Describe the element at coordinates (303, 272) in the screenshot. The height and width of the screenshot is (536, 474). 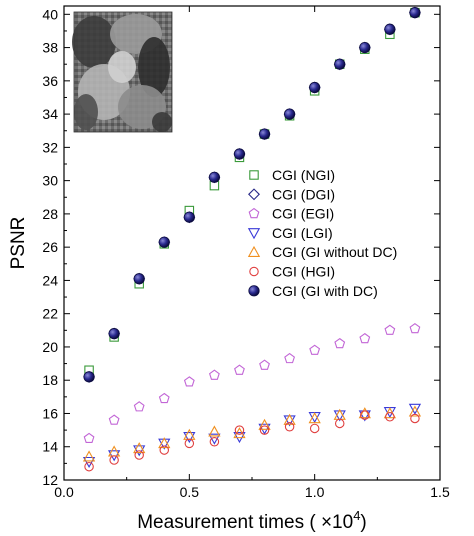
I see `legend-label: CGI (HGI)` at that location.